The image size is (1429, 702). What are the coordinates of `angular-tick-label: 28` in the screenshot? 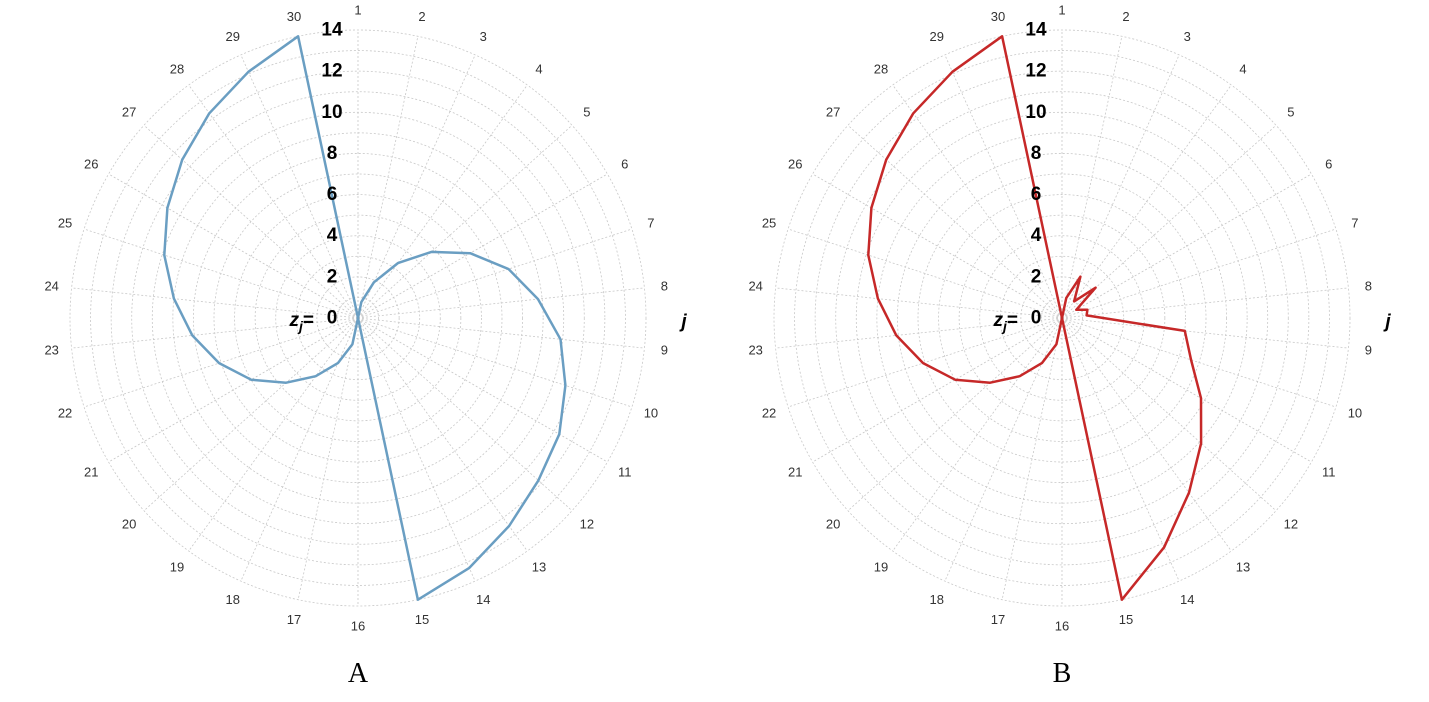 It's located at (177, 68).